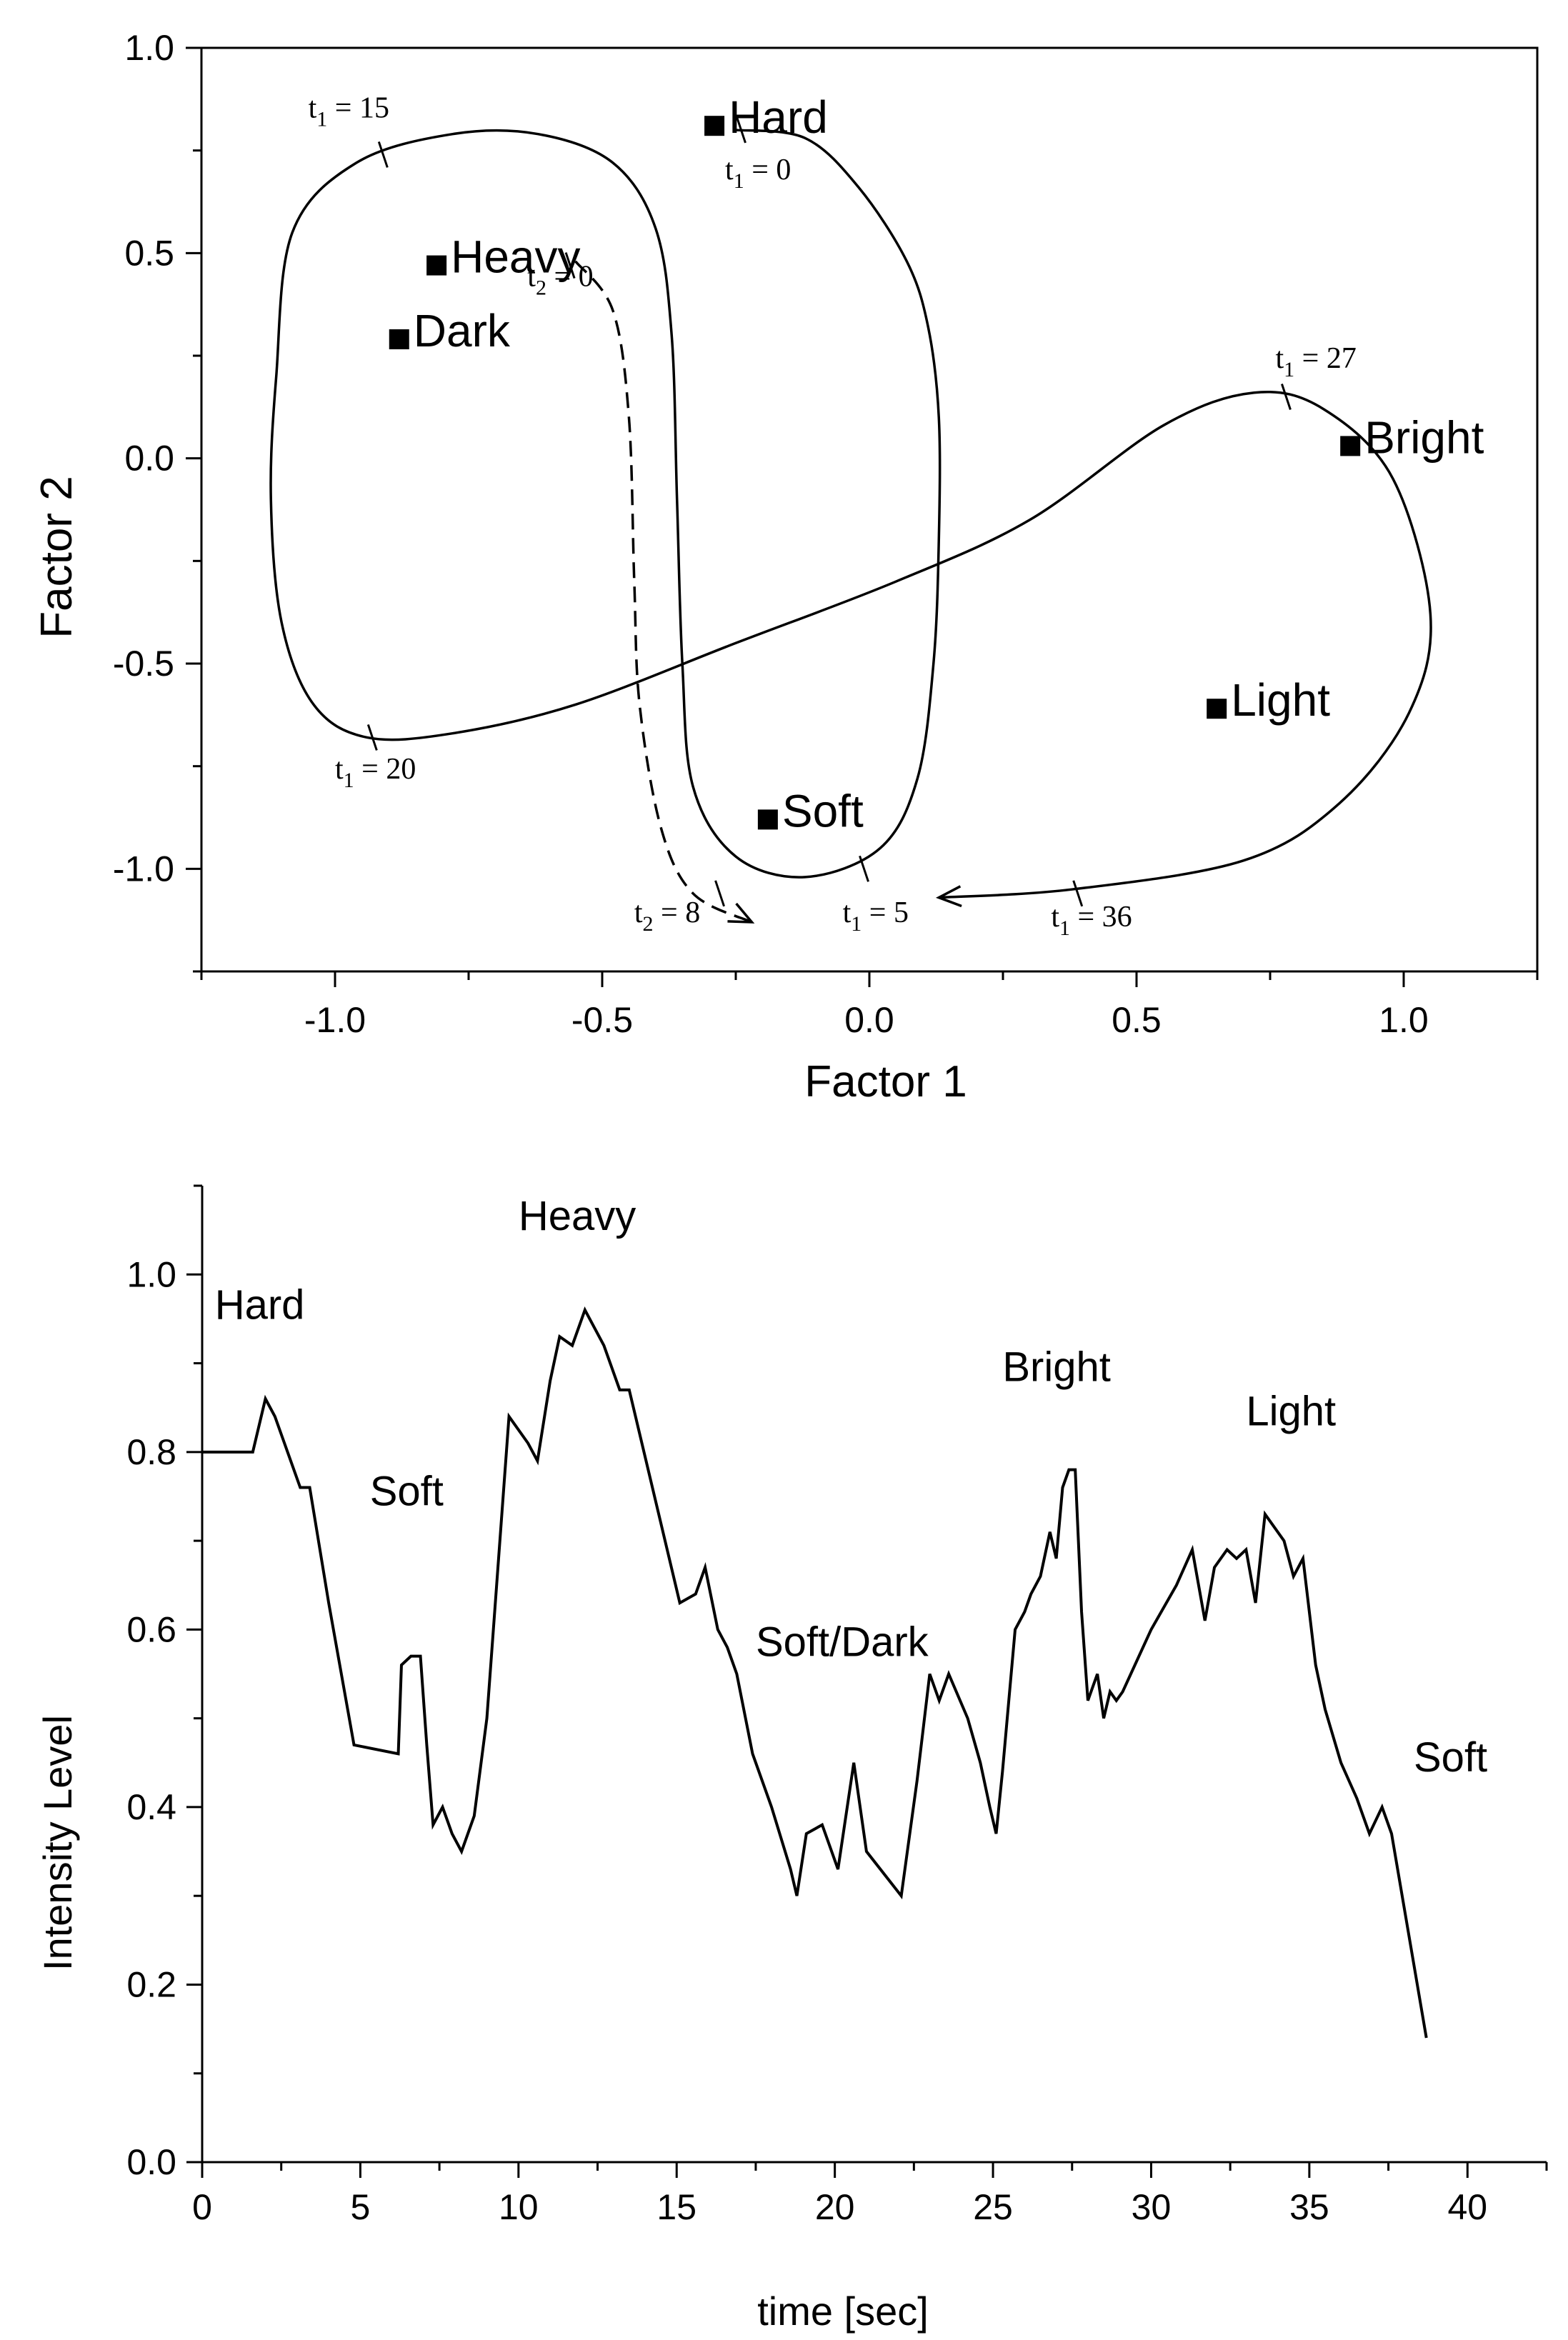  What do you see at coordinates (151, 1274) in the screenshot?
I see `bottom-y-tick-label: 1.0` at bounding box center [151, 1274].